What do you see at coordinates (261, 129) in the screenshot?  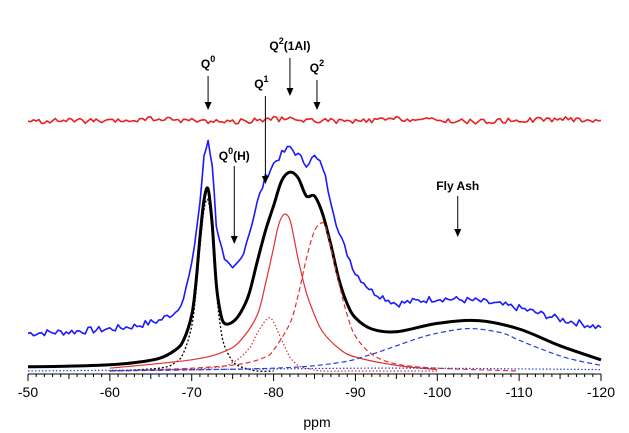 I see `annotation-2: Q1` at bounding box center [261, 129].